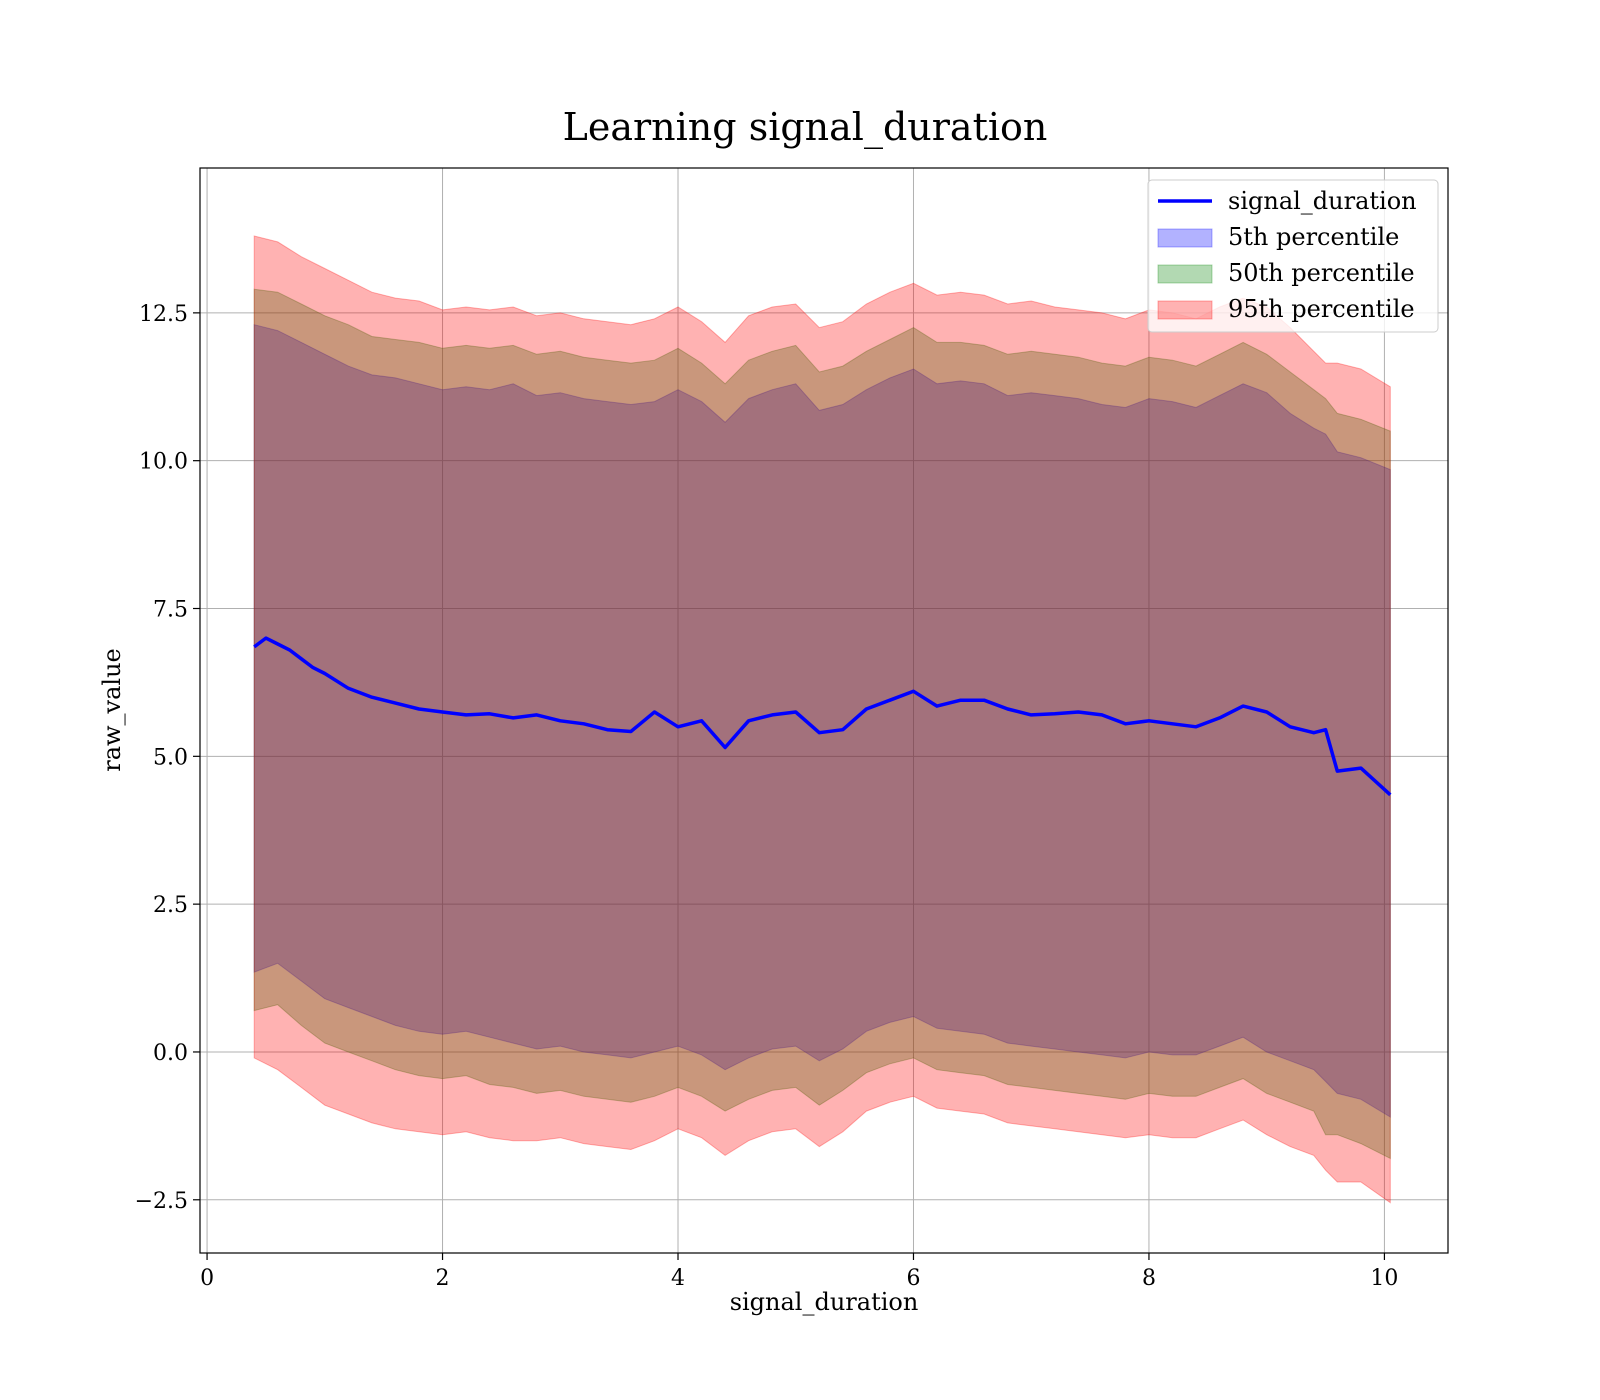 This screenshot has height=1400, width=1600. What do you see at coordinates (443, 1278) in the screenshot?
I see `x-tick-label: 2` at bounding box center [443, 1278].